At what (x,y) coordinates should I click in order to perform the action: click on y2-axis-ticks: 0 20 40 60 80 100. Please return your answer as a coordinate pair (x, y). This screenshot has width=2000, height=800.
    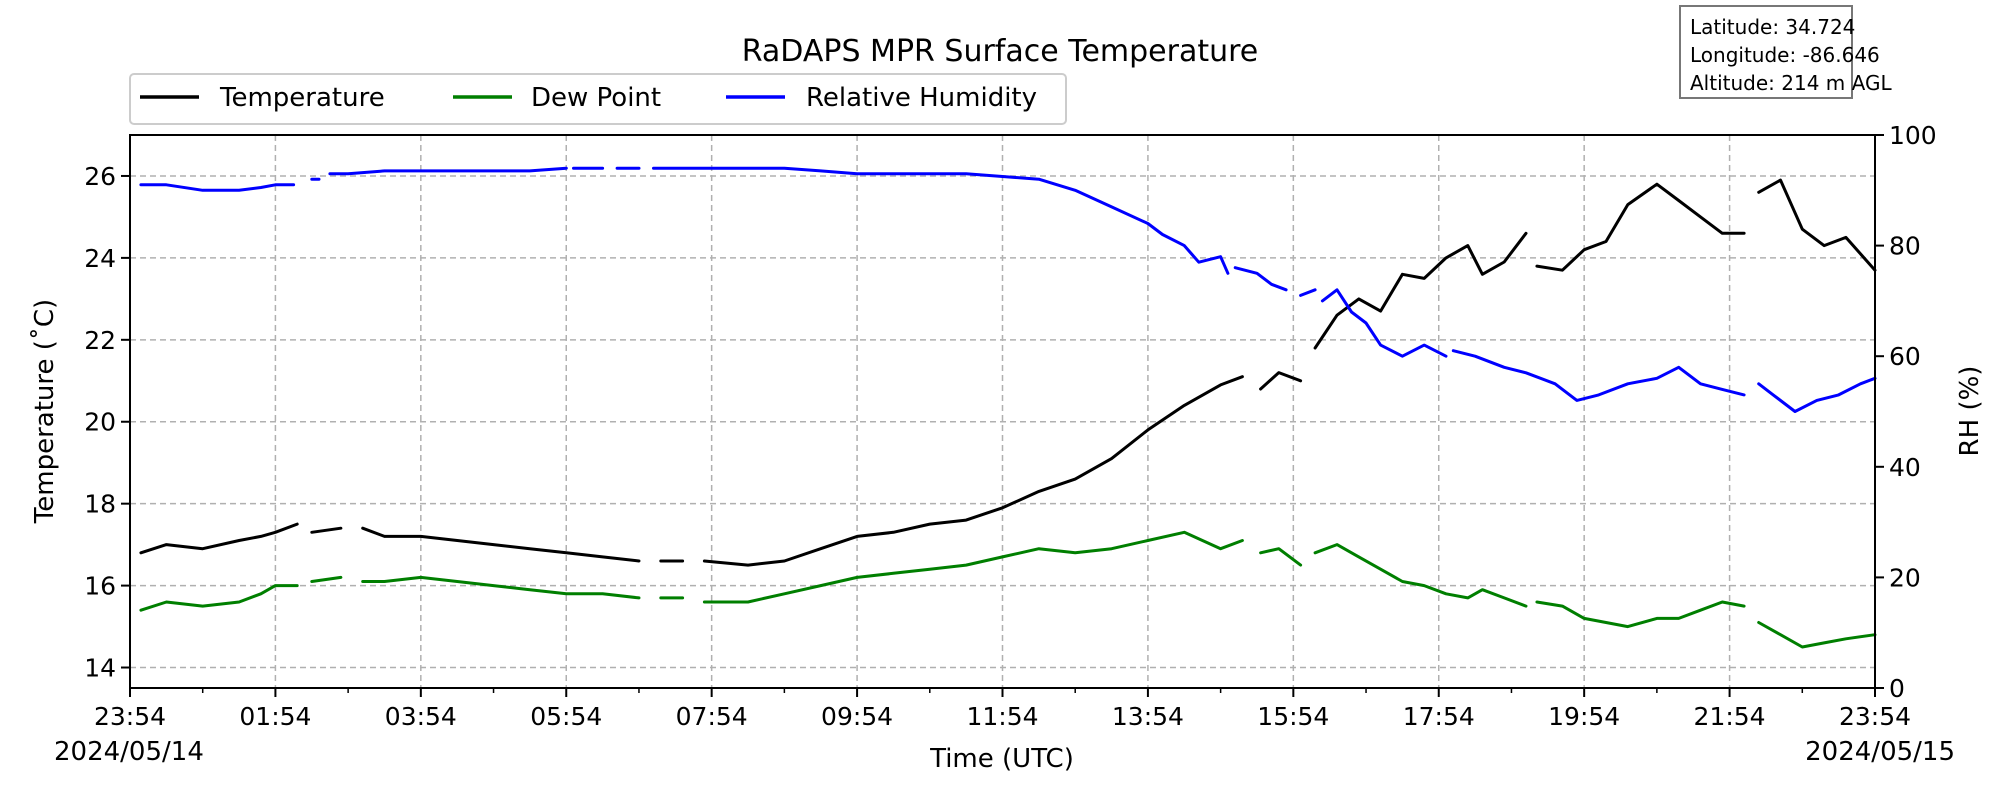
    Looking at the image, I should click on (1906, 412).